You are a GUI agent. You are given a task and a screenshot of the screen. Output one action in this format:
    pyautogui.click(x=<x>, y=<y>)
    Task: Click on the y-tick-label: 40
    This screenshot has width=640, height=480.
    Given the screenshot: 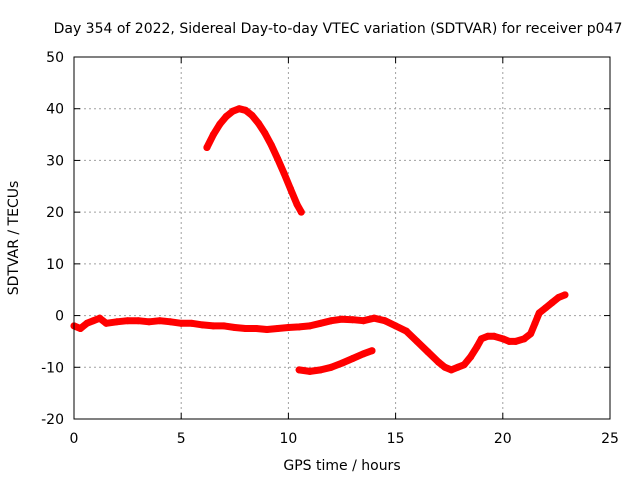 What is the action you would take?
    pyautogui.click(x=55, y=110)
    